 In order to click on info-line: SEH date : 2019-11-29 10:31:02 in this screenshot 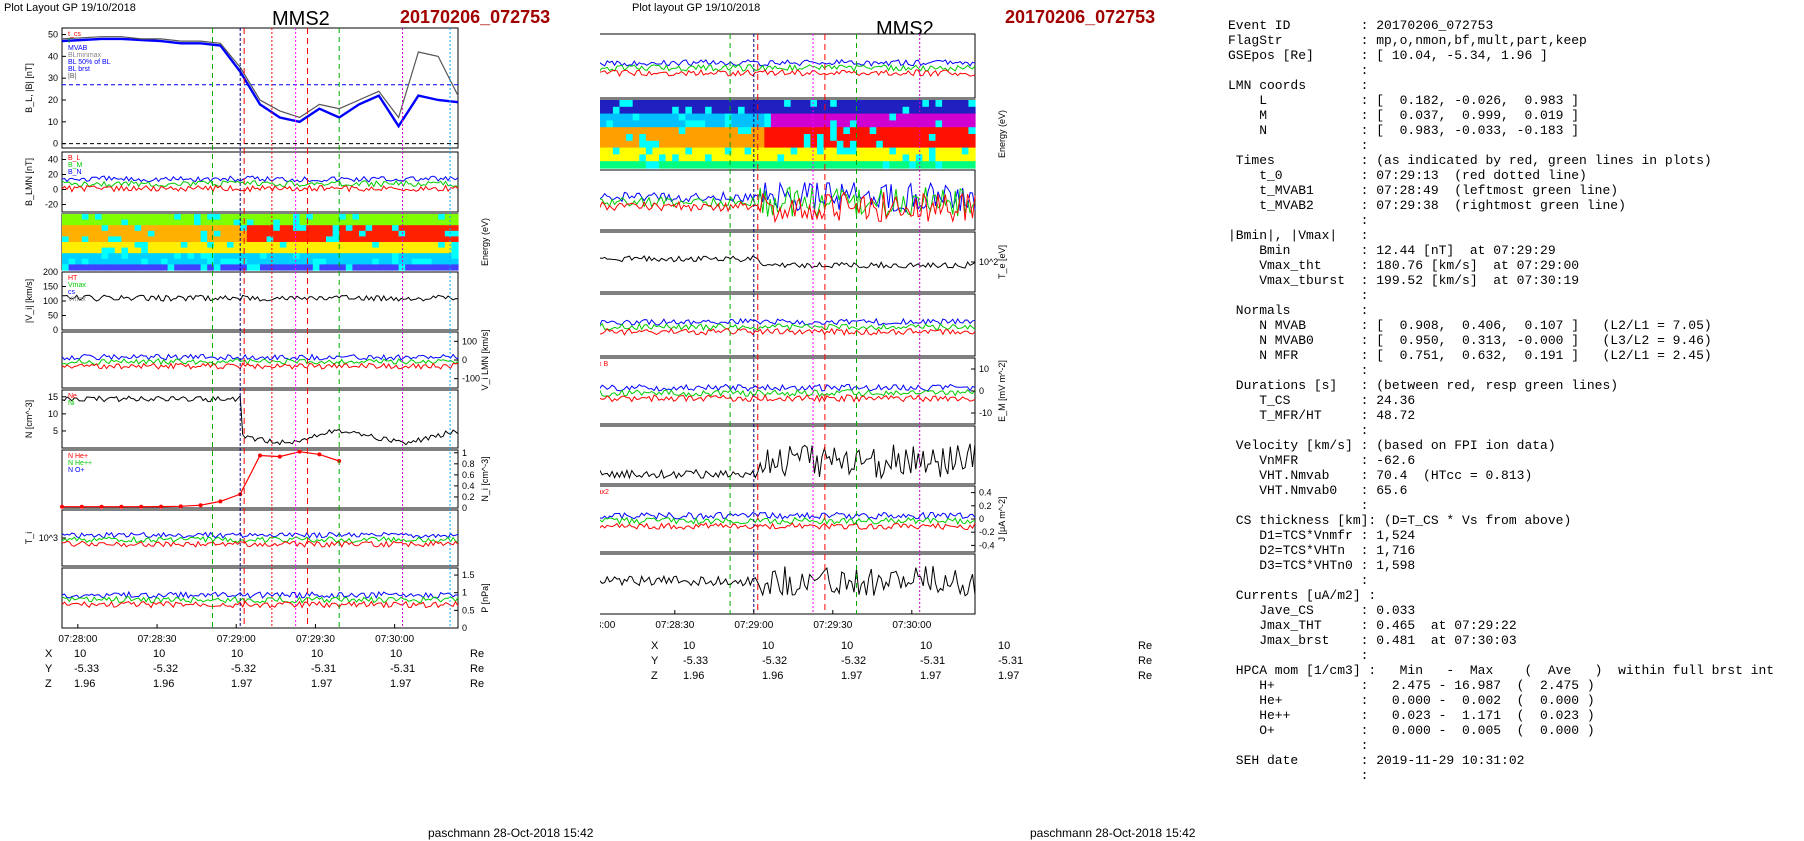, I will do `click(1376, 760)`.